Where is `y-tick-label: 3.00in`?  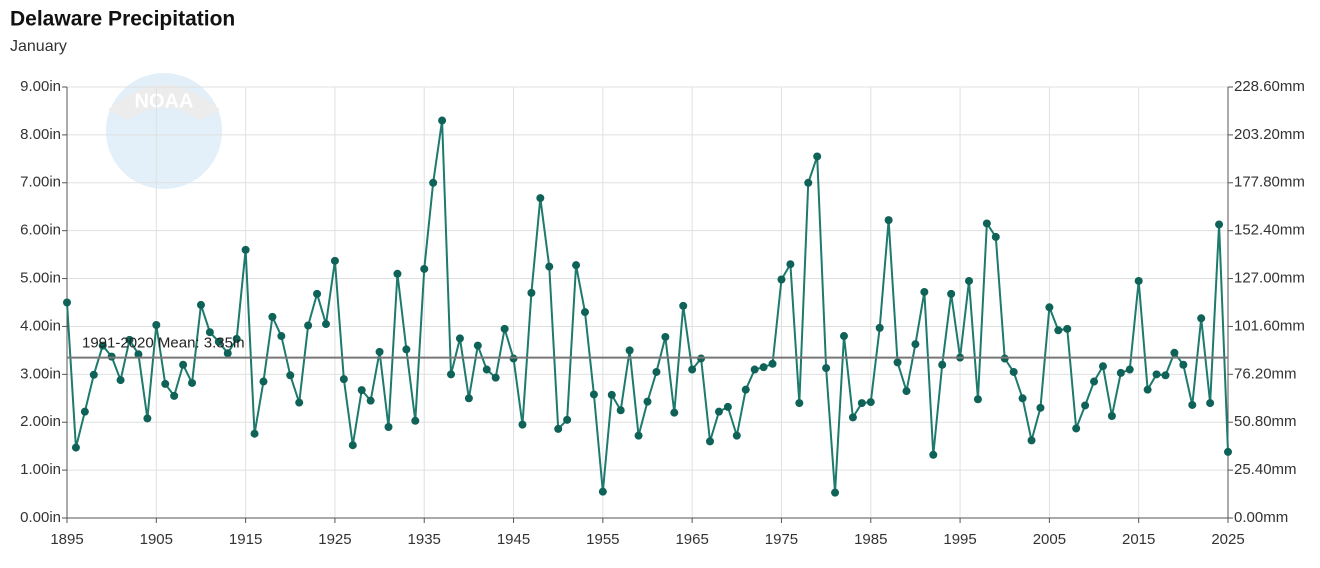
y-tick-label: 3.00in is located at coordinates (40, 373).